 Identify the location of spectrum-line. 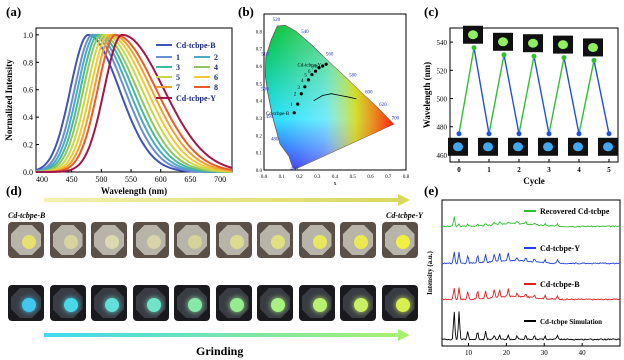
(134, 103).